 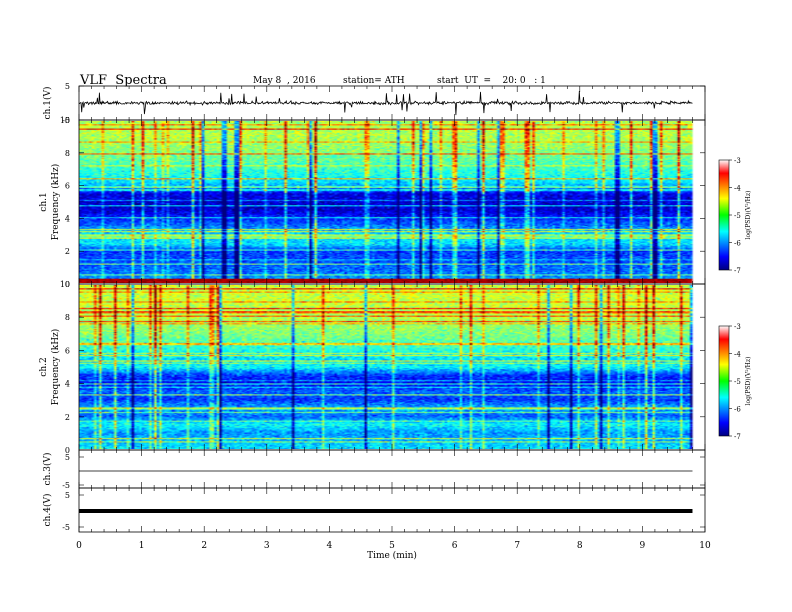 What do you see at coordinates (374, 81) in the screenshot?
I see `station-label: station= ATH` at bounding box center [374, 81].